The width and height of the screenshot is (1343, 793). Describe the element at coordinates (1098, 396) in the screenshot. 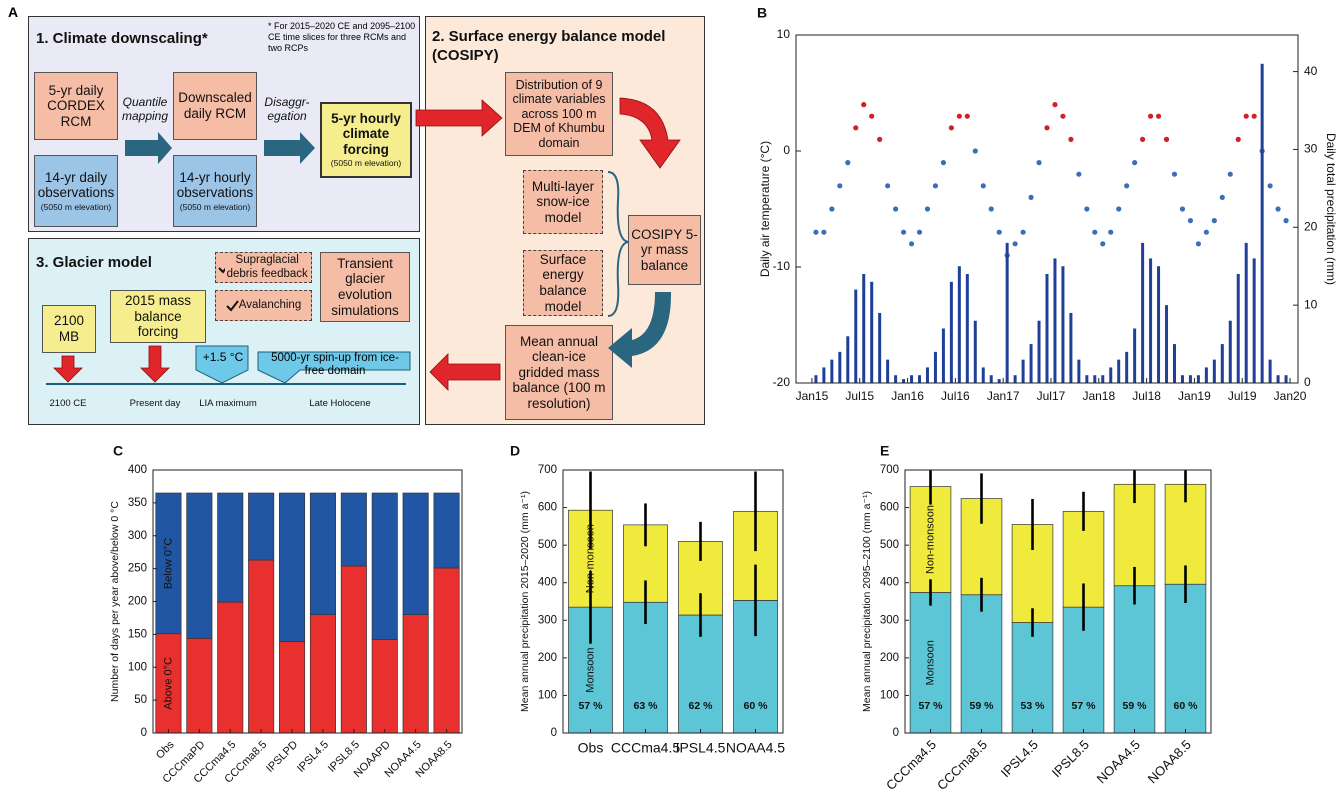

I see `x-tick-label: Jan18` at that location.